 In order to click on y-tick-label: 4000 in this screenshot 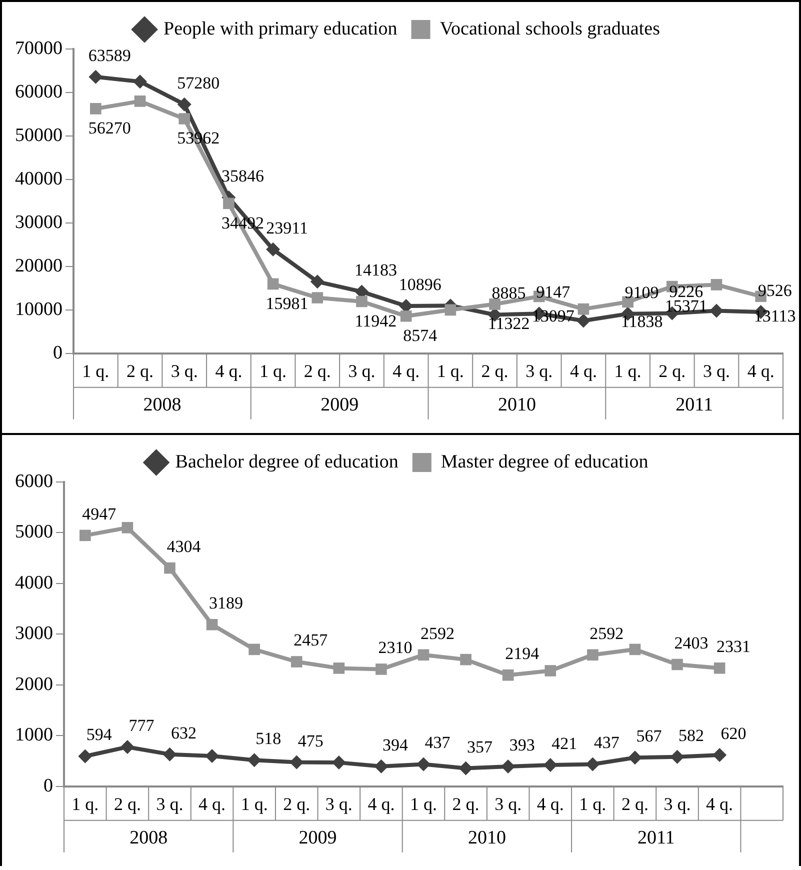, I will do `click(34, 583)`.